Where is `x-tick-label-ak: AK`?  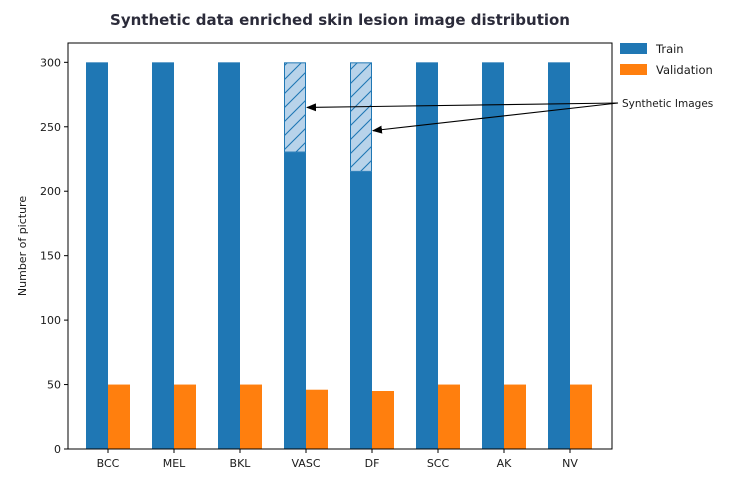 x-tick-label-ak: AK is located at coordinates (505, 463).